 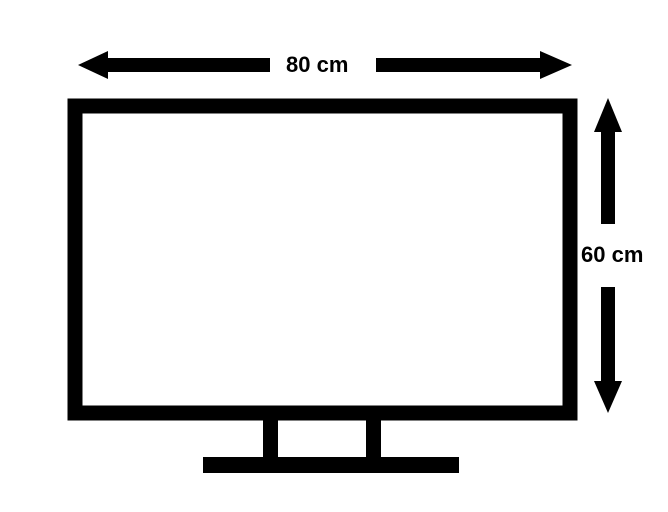 I want to click on width-arrow-left-shaft, so click(x=188, y=65).